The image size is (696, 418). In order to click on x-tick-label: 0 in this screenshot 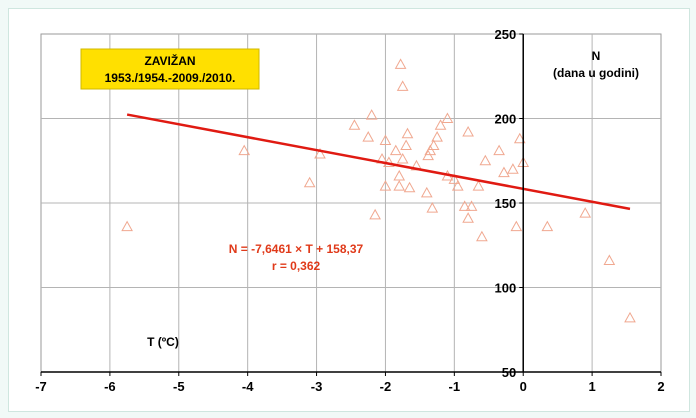, I will do `click(523, 386)`.